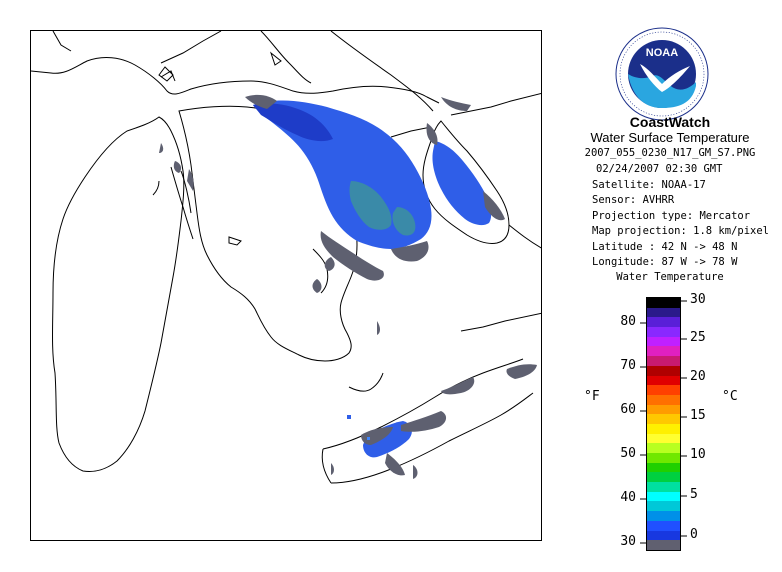 The height and width of the screenshot is (572, 782). Describe the element at coordinates (662, 53) in the screenshot. I see `noaa-logo-text: NOAA` at that location.